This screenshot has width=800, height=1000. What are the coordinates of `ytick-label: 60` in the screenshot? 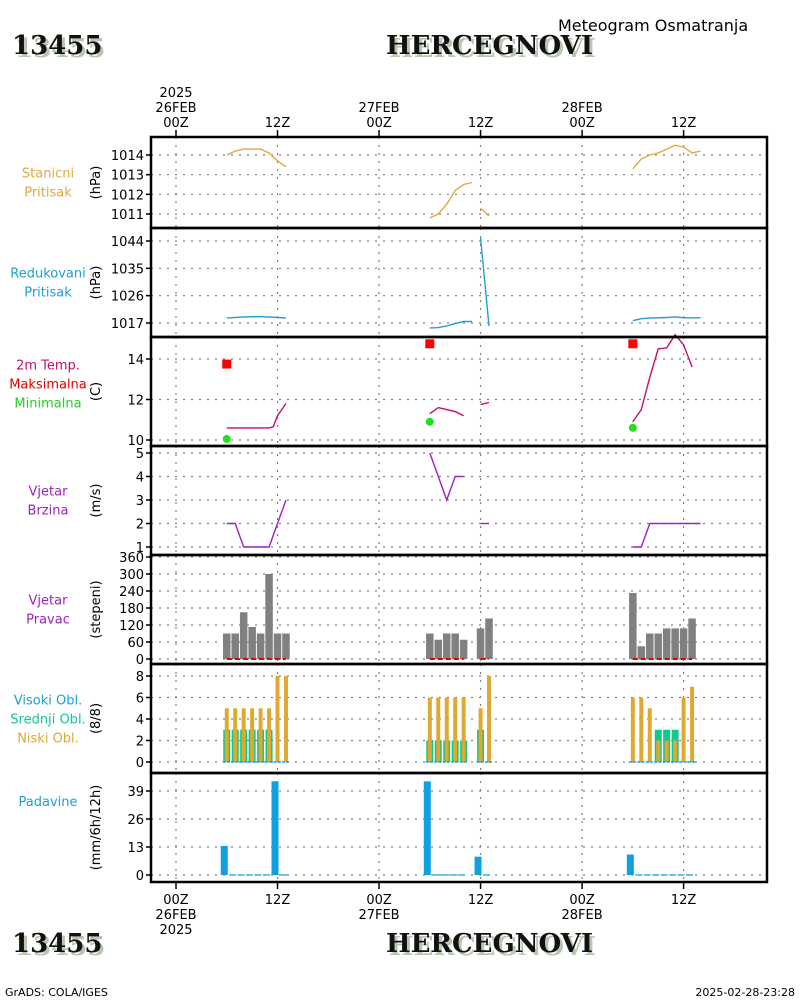 It's located at (135, 643).